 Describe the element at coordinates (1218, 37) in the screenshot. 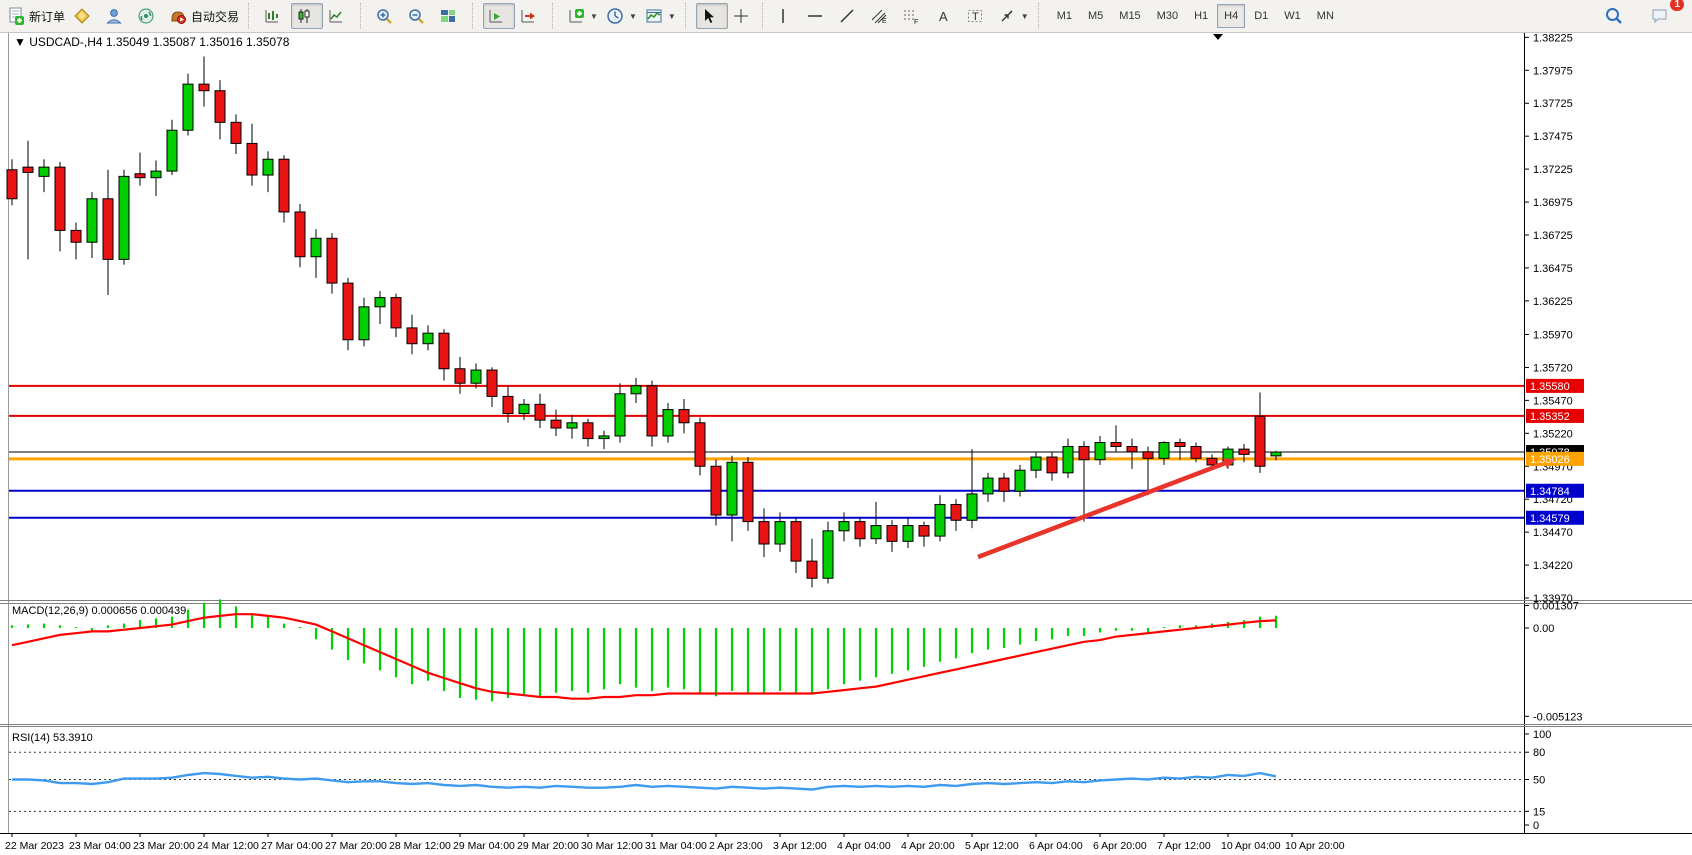

I see `scroll-marker-icon` at that location.